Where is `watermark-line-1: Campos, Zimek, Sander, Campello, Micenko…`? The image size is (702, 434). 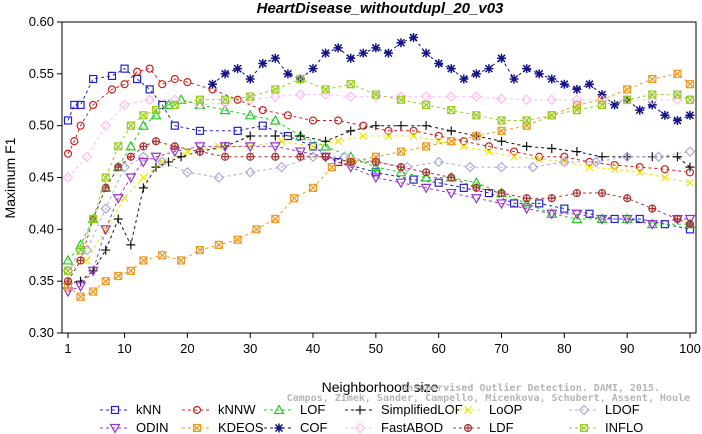
watermark-line-1: Campos, Zimek, Sander, Campello, Micenko… is located at coordinates (488, 398).